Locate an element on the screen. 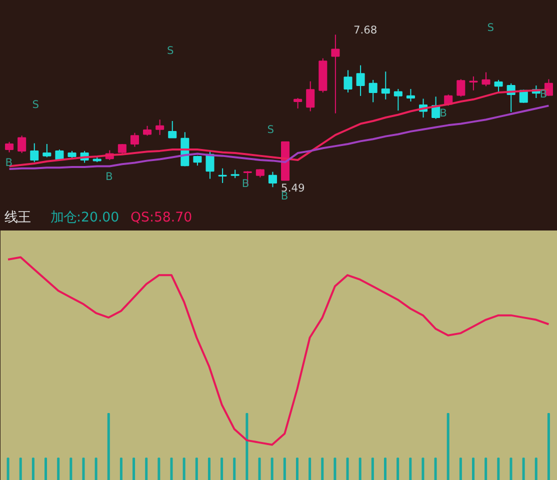  text: QS:58.70 is located at coordinates (161, 218).